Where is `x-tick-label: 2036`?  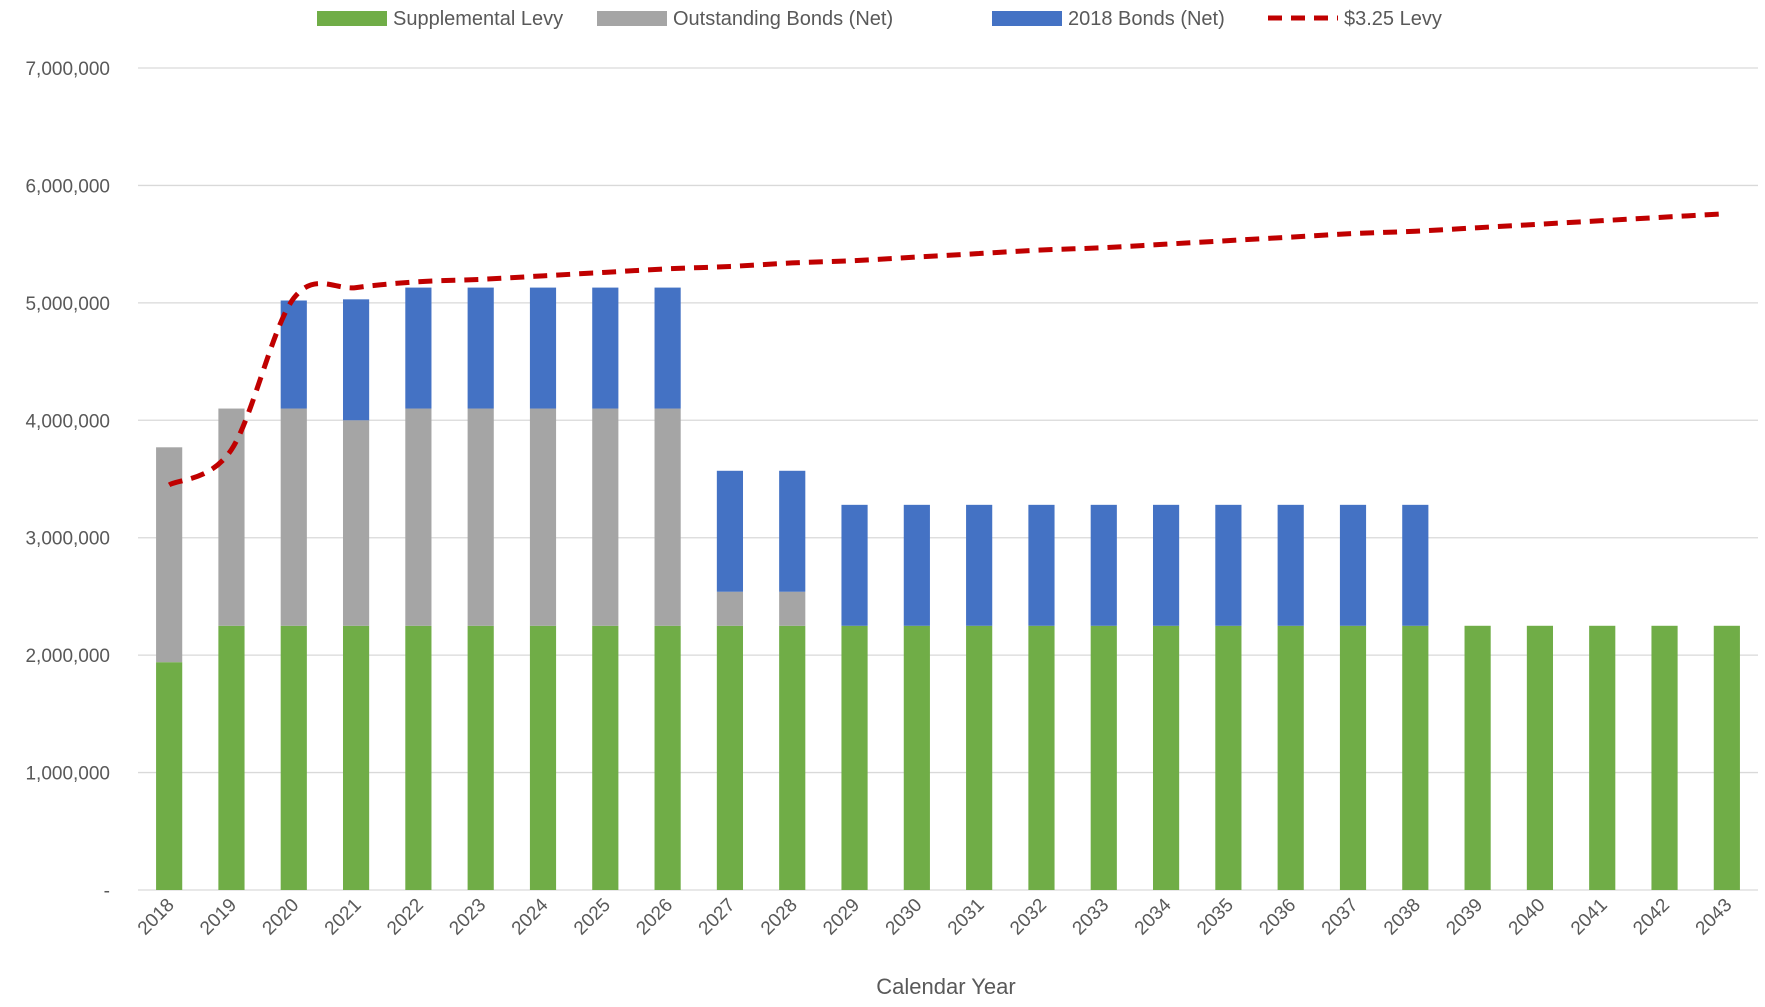
x-tick-label: 2036 is located at coordinates (1277, 917).